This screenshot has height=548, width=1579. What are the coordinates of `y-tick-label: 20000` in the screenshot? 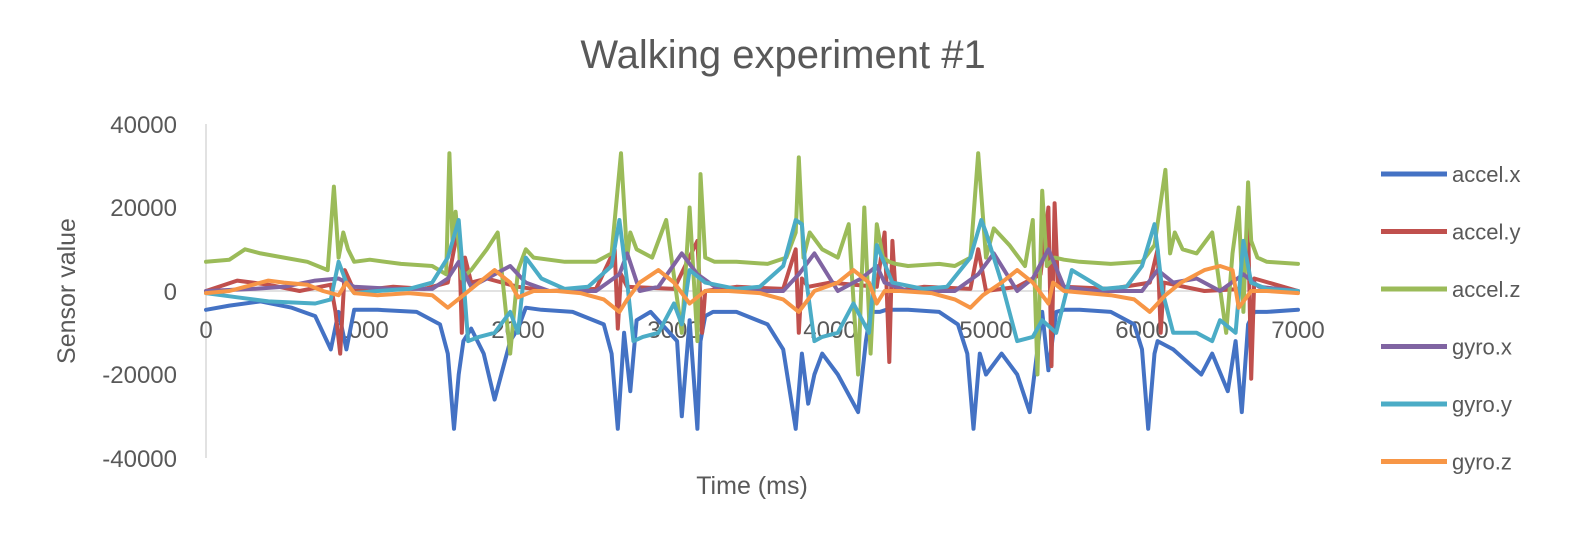 It's located at (143, 208).